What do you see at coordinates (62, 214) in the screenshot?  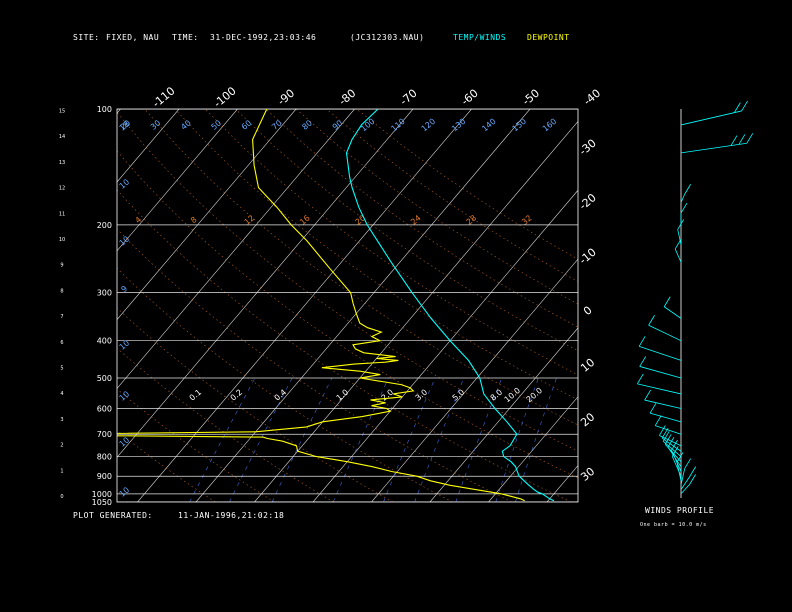 I see `height-tick-label: 11` at bounding box center [62, 214].